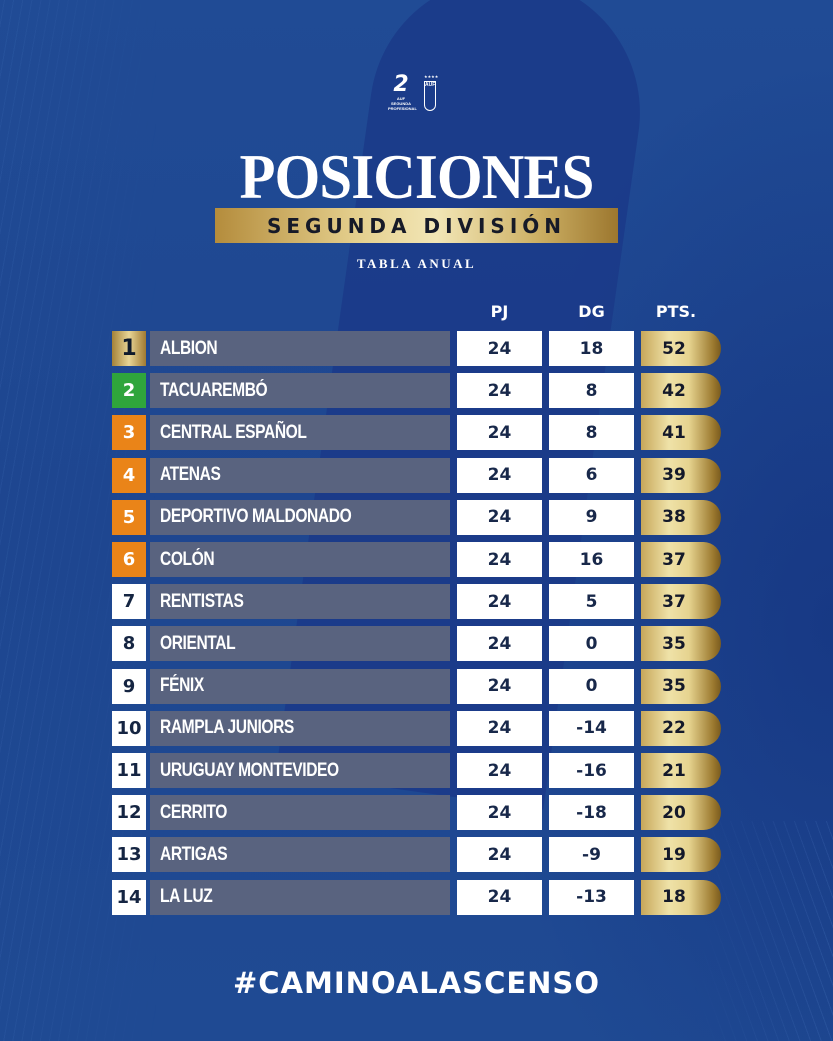 This screenshot has height=1041, width=833. I want to click on table-row: 7 RENTISTAS 24 5 37, so click(417, 602).